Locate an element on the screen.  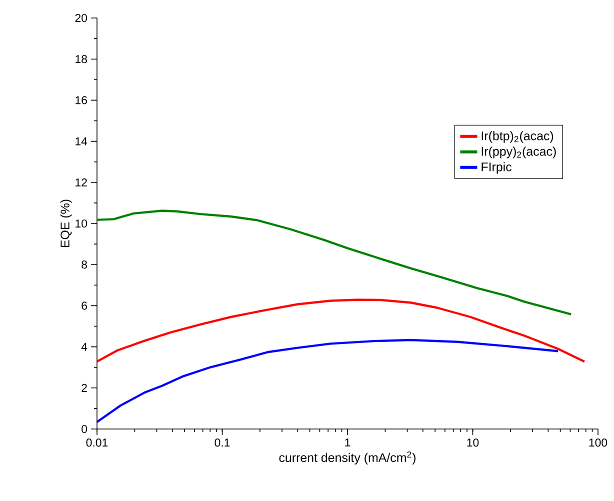
x-tick-label: 0.01 is located at coordinates (97, 442).